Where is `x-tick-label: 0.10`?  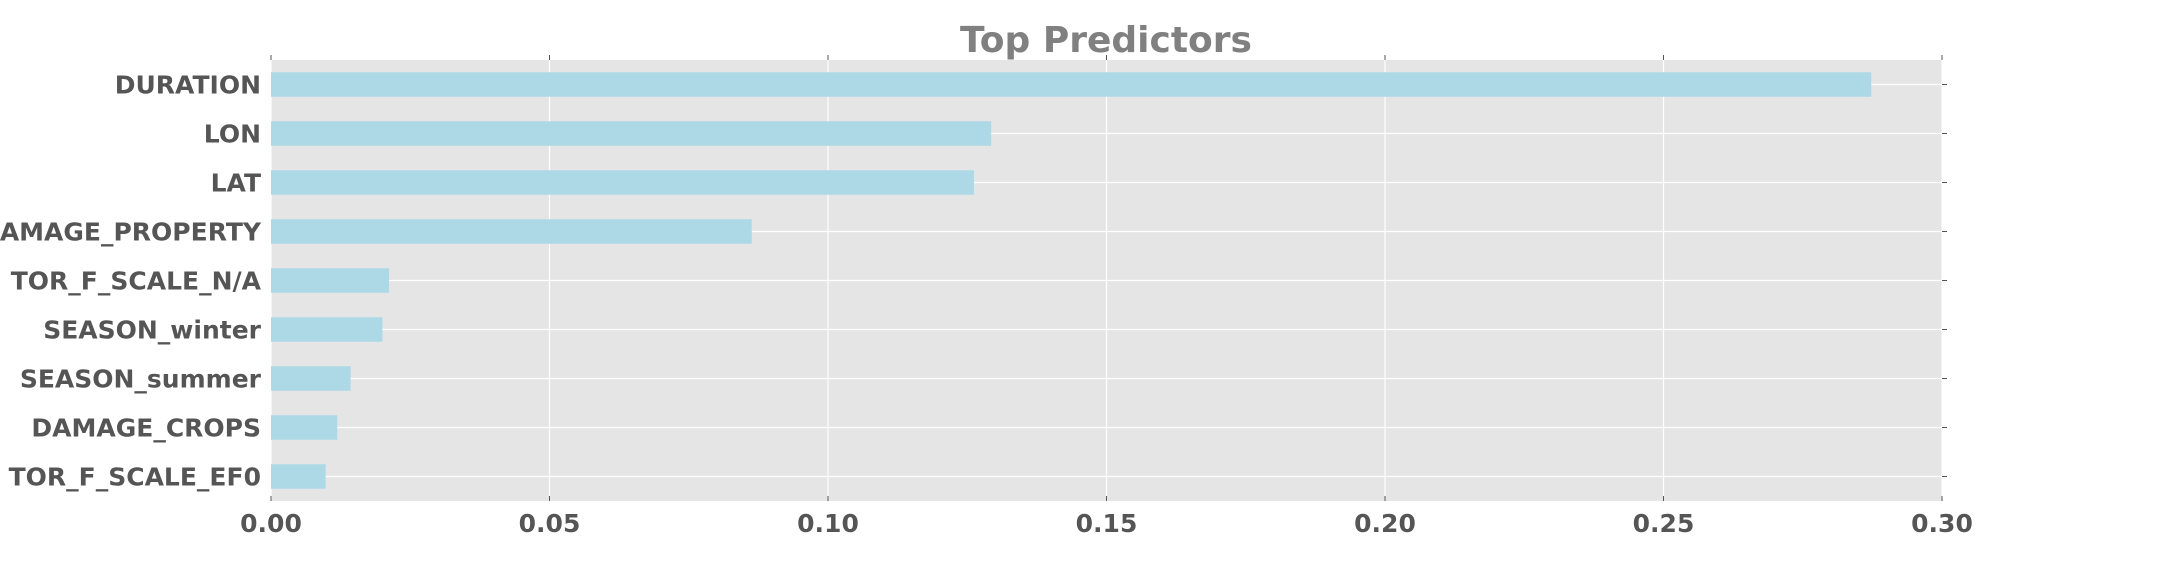
x-tick-label: 0.10 is located at coordinates (828, 523).